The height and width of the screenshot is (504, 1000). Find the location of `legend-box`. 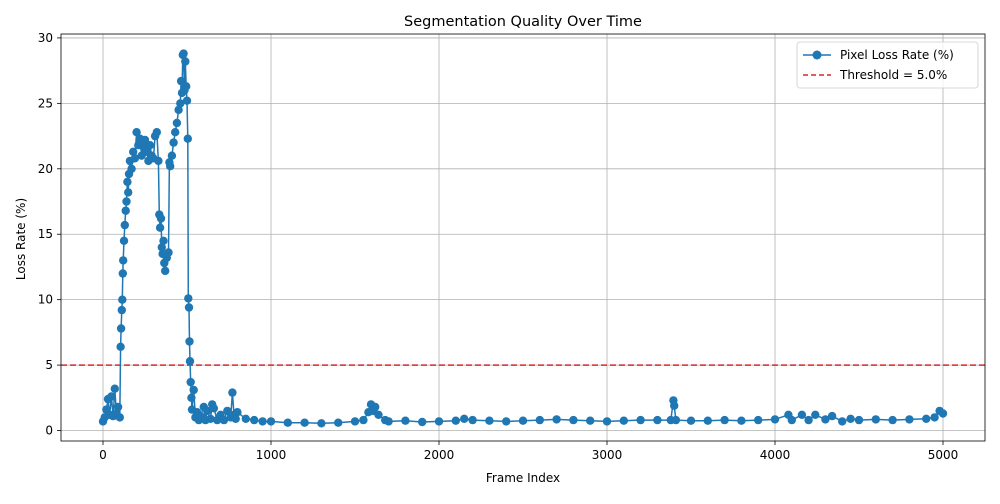

legend-box is located at coordinates (887, 65).